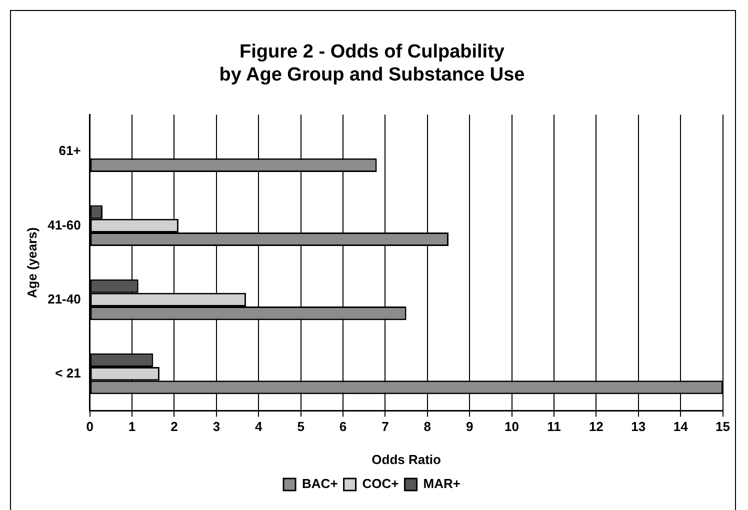  Describe the element at coordinates (90, 426) in the screenshot. I see `x-tick-label: 0` at that location.